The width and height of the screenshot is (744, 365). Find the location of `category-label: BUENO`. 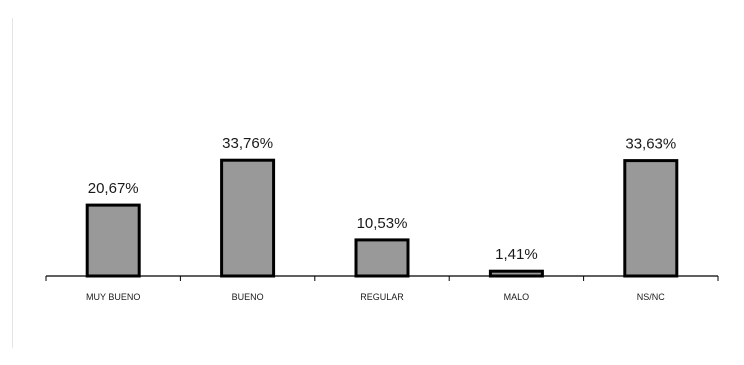

category-label: BUENO is located at coordinates (248, 297).